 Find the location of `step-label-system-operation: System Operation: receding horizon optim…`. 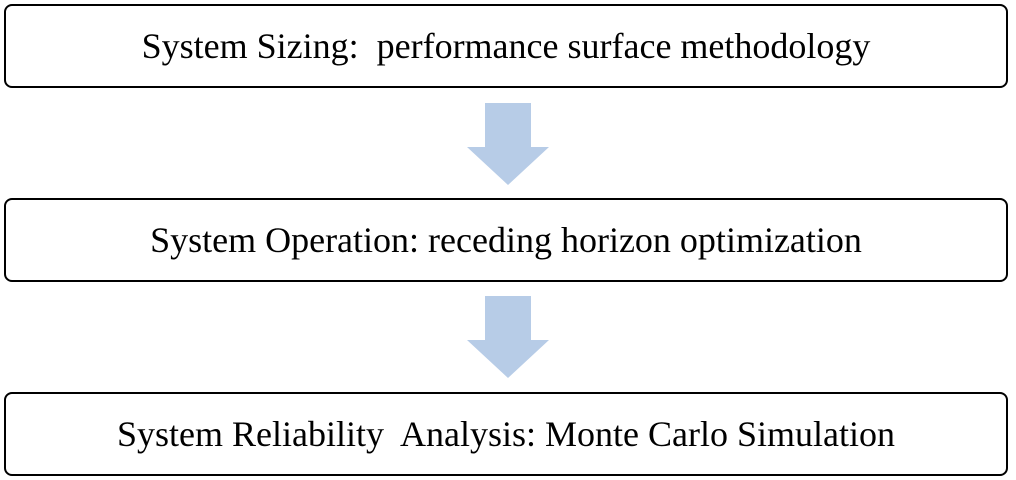

step-label-system-operation: System Operation: receding horizon optim… is located at coordinates (506, 240).